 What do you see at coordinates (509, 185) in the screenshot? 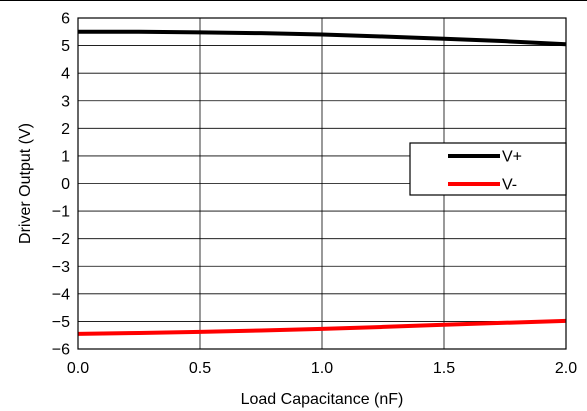
I see `legend-label-vminus: V-` at bounding box center [509, 185].